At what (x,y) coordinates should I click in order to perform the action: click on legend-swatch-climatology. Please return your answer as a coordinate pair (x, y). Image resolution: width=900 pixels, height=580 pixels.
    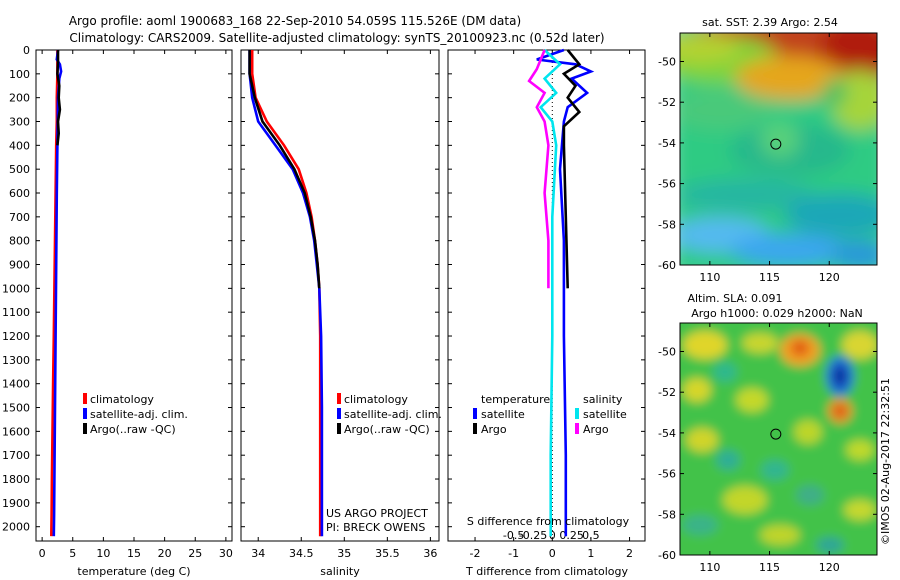
    Looking at the image, I should click on (339, 398).